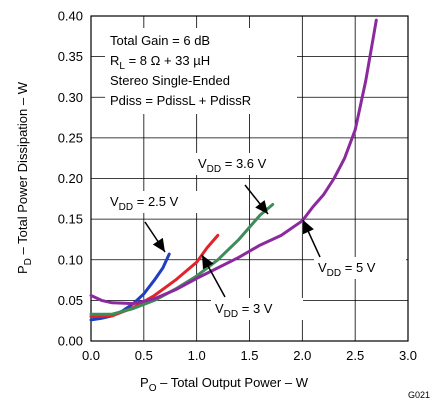 This screenshot has height=404, width=437. Describe the element at coordinates (24, 177) in the screenshot. I see `y-axis-label: PD – Total Power Dissipation – W` at that location.